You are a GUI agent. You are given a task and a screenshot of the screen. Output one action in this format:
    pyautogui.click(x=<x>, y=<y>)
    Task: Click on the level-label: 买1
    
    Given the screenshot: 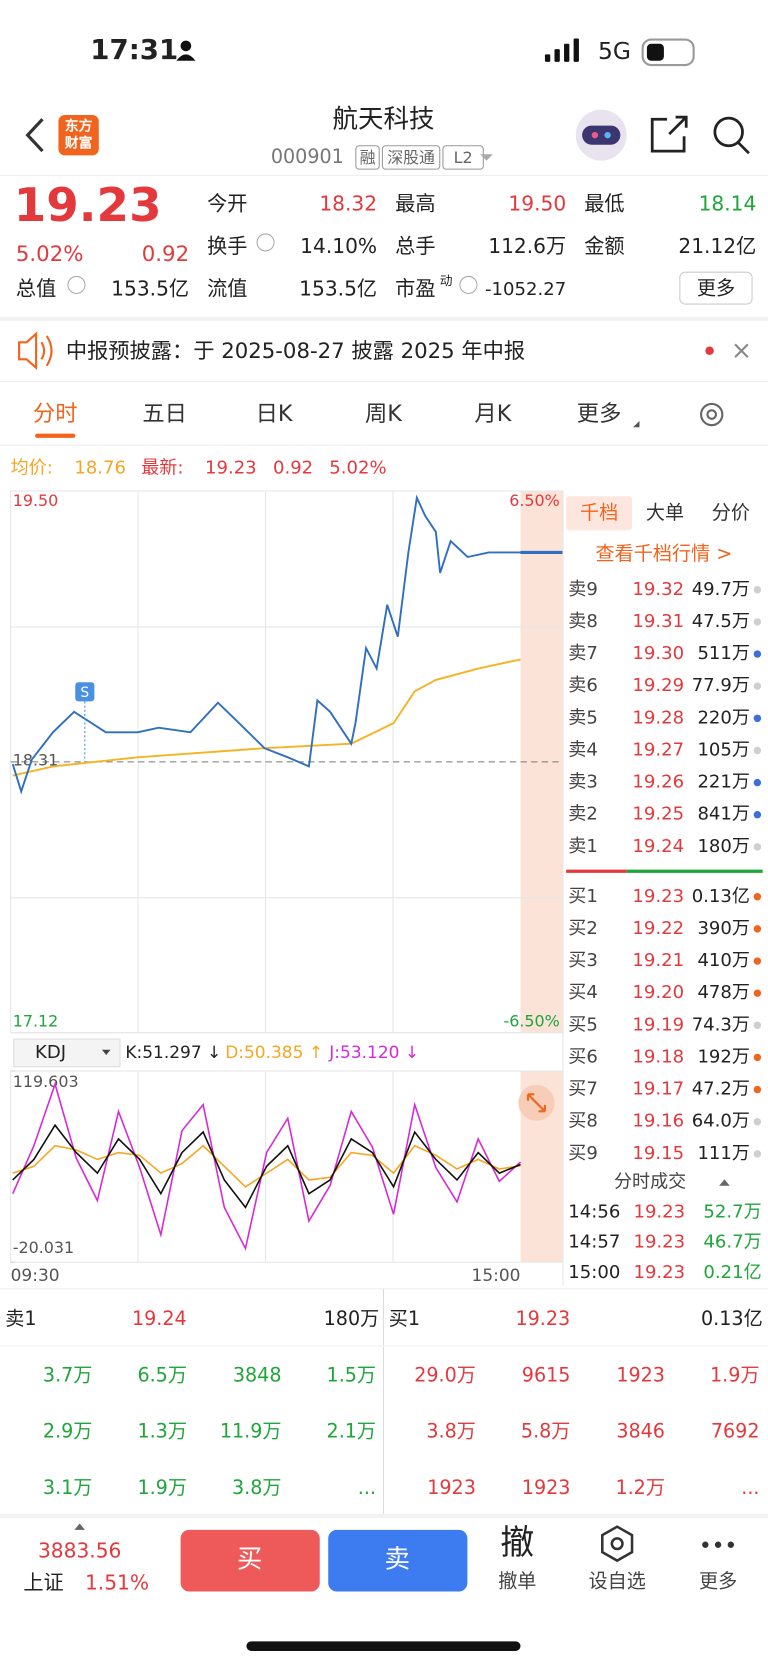 What is the action you would take?
    pyautogui.click(x=583, y=896)
    